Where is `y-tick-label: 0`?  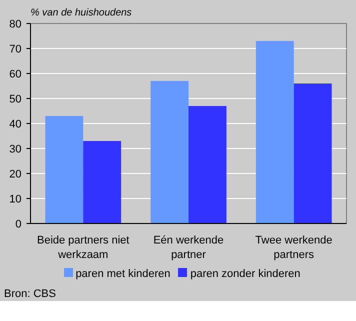 y-tick-label: 0 is located at coordinates (18, 224).